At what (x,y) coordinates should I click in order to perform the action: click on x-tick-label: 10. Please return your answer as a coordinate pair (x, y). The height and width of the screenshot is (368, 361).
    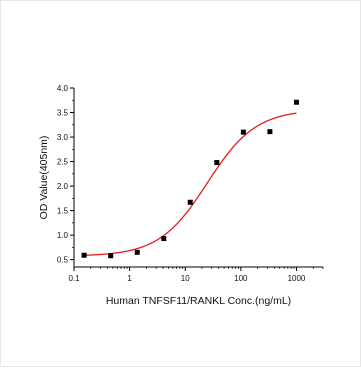
    Looking at the image, I should click on (185, 278).